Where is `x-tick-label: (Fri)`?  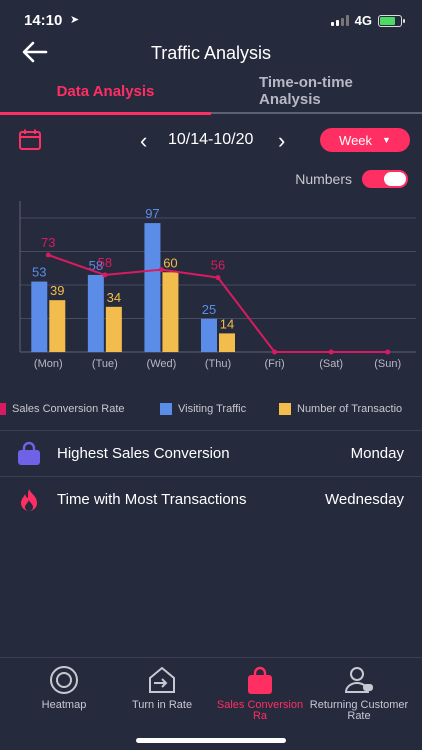 x-tick-label: (Fri) is located at coordinates (274, 364).